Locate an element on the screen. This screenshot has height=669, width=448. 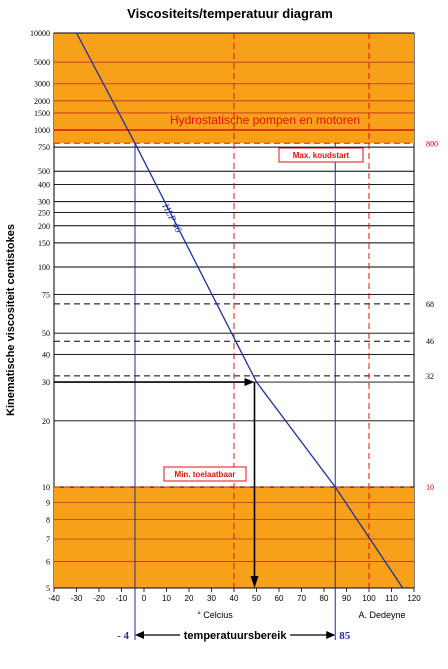
hydrostatic-label: Hydrostatische pompen en motoren is located at coordinates (265, 120).